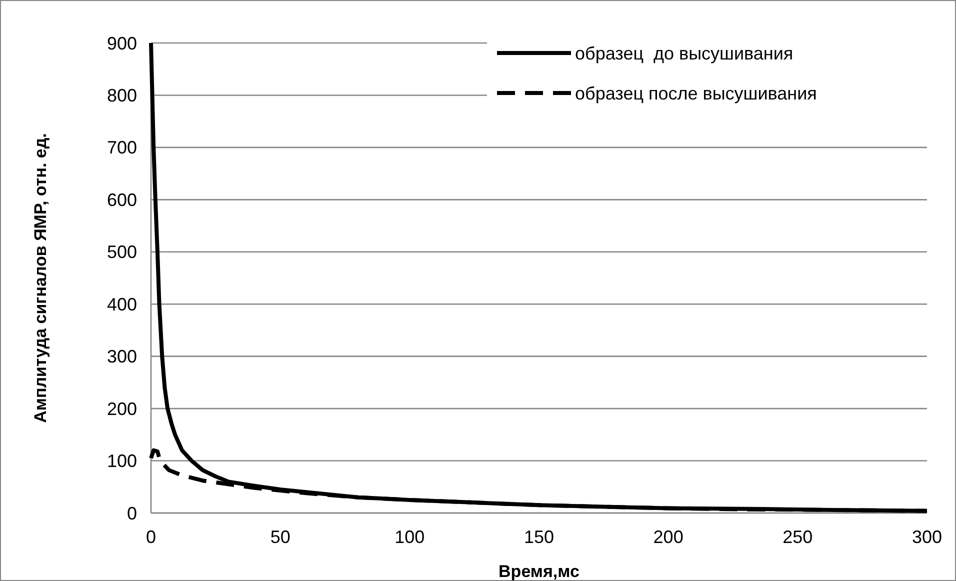  I want to click on y-tick-label: 900, so click(121, 43).